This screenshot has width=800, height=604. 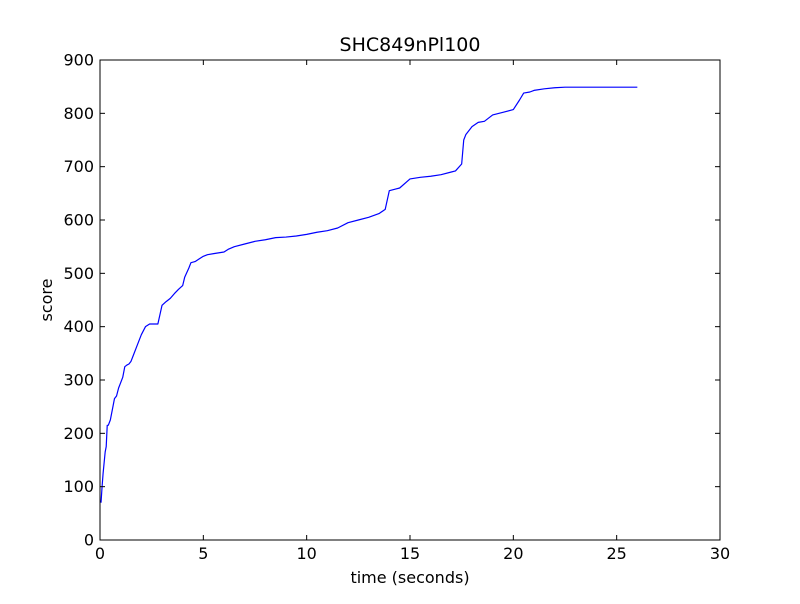 What do you see at coordinates (78, 273) in the screenshot?
I see `y-tick-label: 500` at bounding box center [78, 273].